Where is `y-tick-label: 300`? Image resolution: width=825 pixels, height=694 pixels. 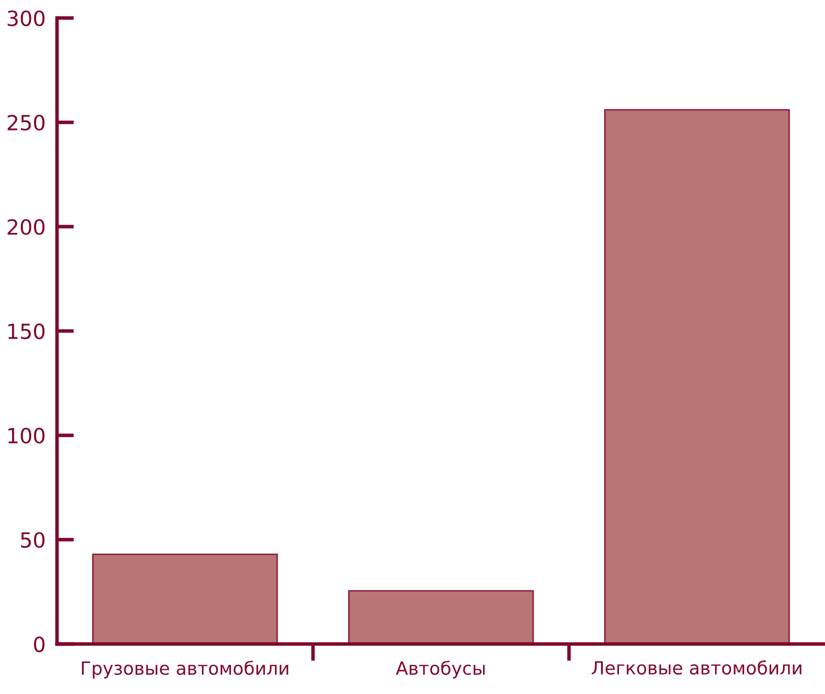
y-tick-label: 300 is located at coordinates (26, 18).